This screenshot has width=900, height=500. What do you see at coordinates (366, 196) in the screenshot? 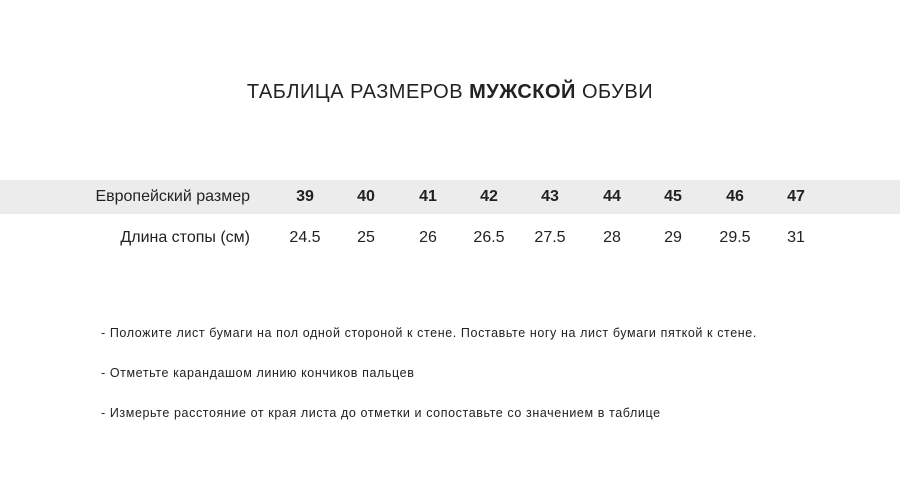
I see `size-cell: 40` at bounding box center [366, 196].